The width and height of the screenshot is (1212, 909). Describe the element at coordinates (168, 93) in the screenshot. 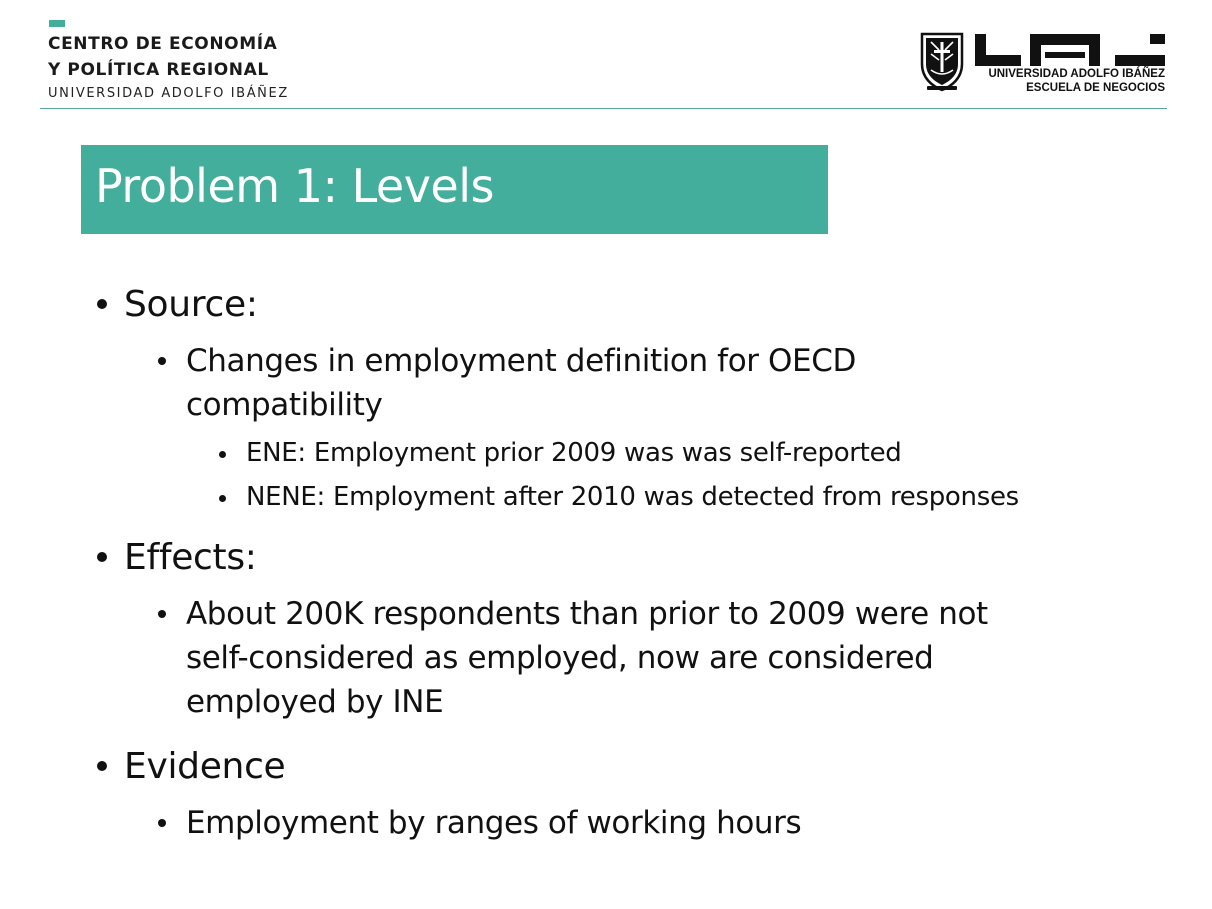

I see `org-university-line: UNIVERSIDAD ADOLFO IBÁÑEZ` at that location.